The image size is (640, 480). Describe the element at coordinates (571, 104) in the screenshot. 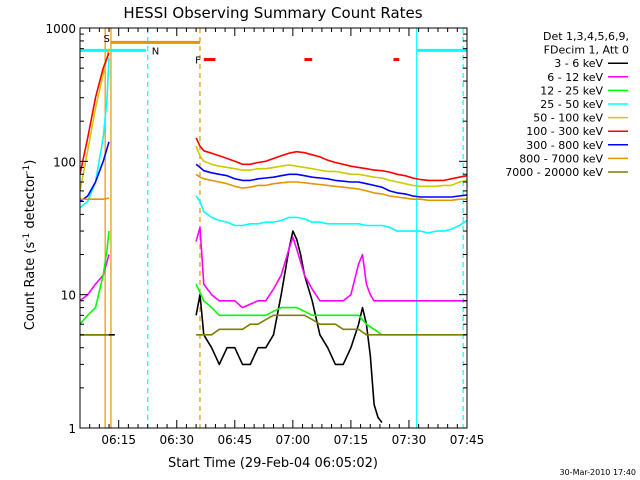

I see `legend-label: 25 - 50 keV` at that location.